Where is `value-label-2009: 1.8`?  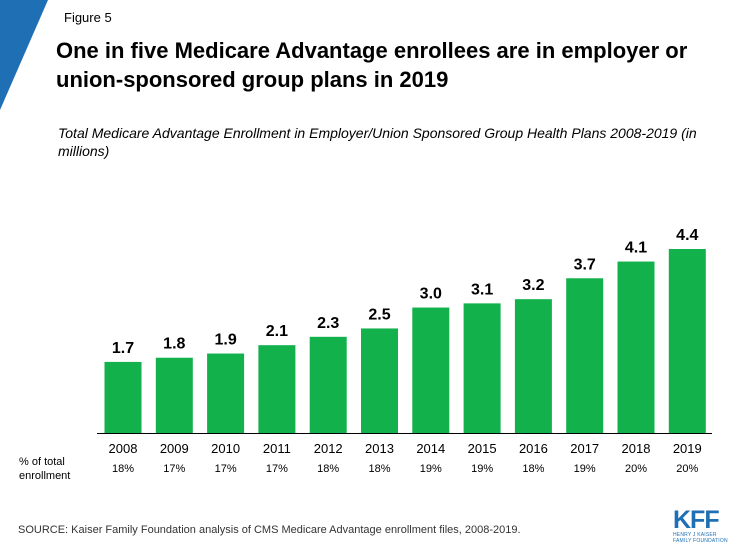
value-label-2009: 1.8 is located at coordinates (174, 344).